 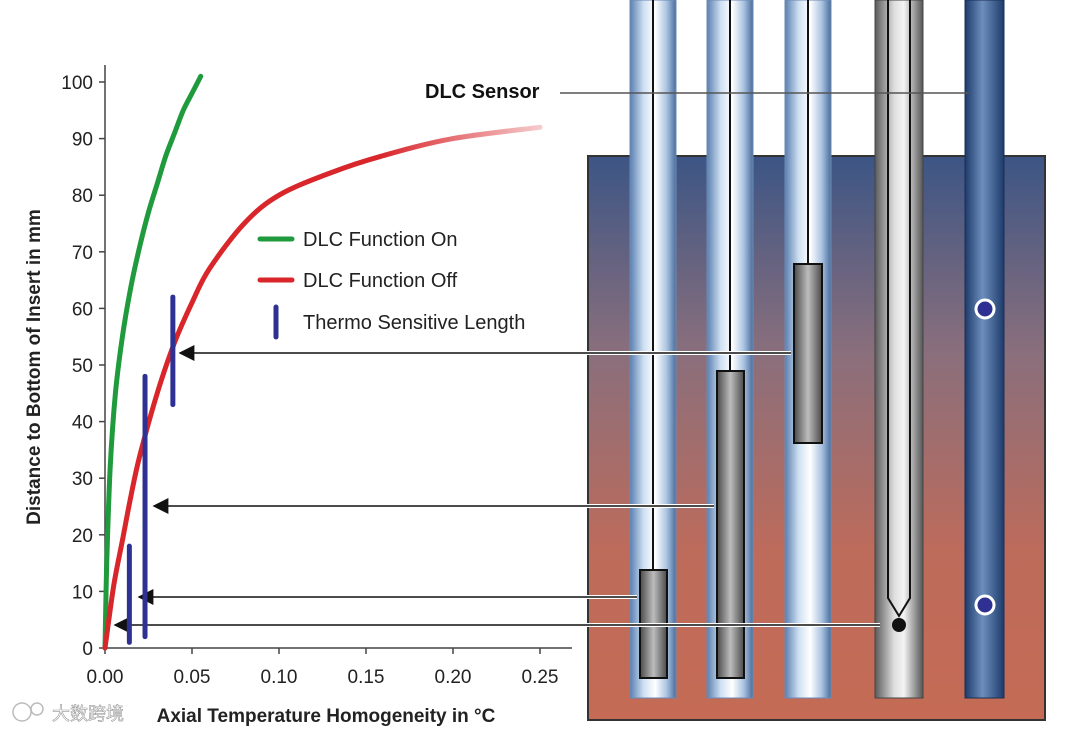 I want to click on x-tick-label: 0.15, so click(x=366, y=677).